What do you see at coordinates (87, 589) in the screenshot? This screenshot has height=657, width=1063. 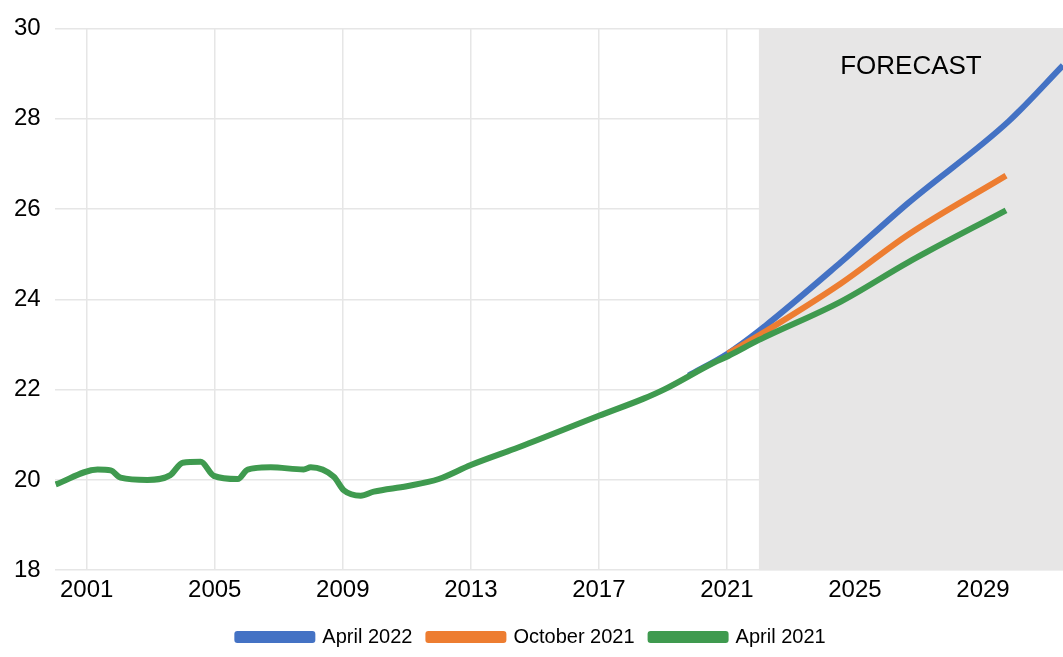 I see `x-tick-label: 2001` at bounding box center [87, 589].